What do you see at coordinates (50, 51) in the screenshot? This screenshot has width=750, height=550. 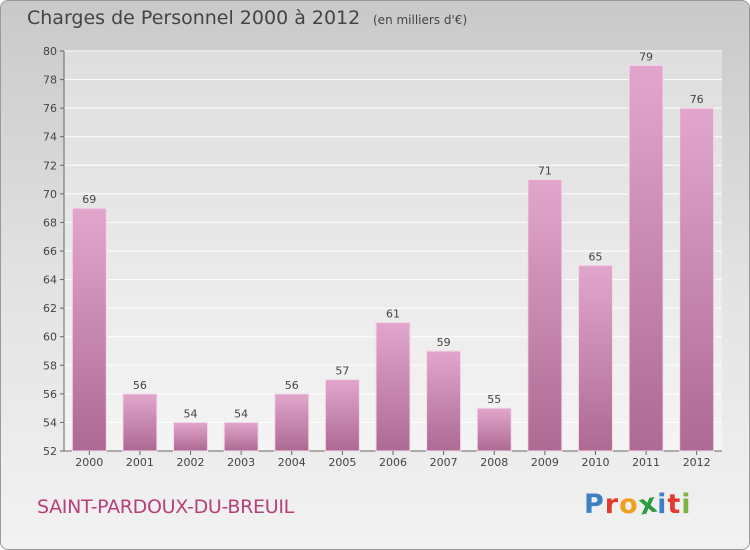 I see `y-tick-label: 80` at bounding box center [50, 51].